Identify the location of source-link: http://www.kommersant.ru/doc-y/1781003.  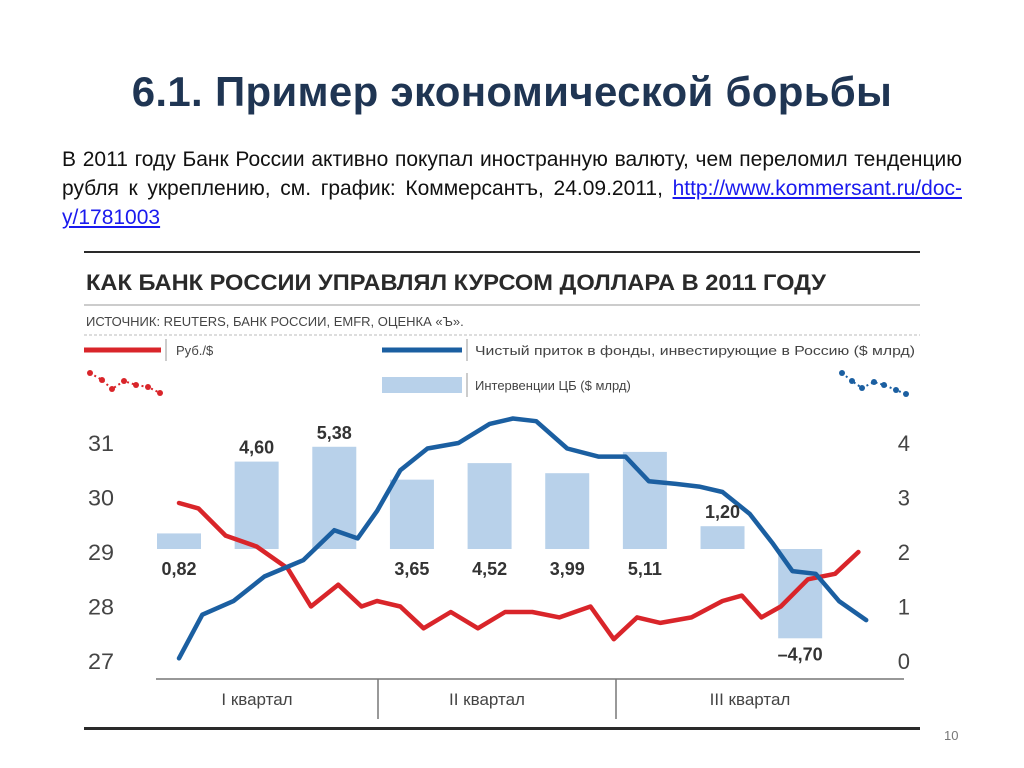
(512, 203).